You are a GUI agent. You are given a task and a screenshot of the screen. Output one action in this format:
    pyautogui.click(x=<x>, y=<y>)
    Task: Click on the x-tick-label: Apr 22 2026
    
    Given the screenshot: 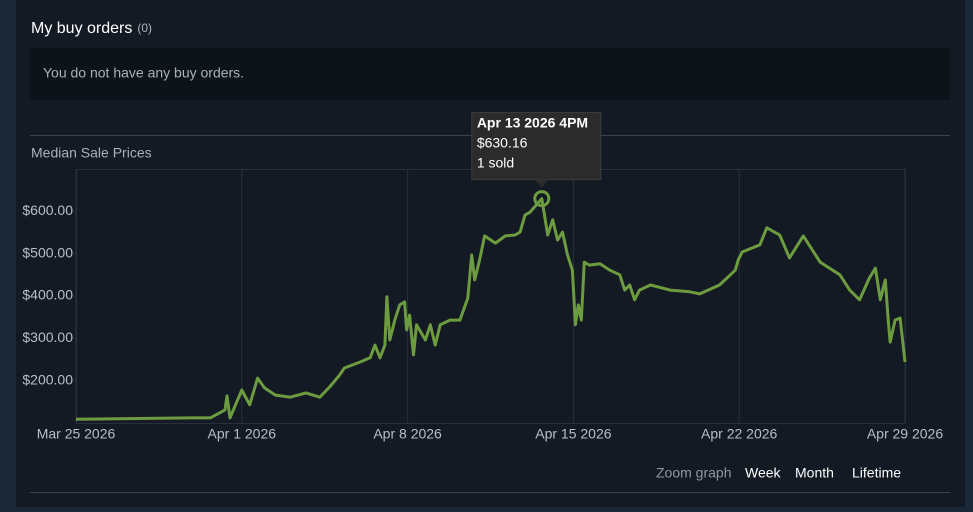 What is the action you would take?
    pyautogui.click(x=739, y=434)
    